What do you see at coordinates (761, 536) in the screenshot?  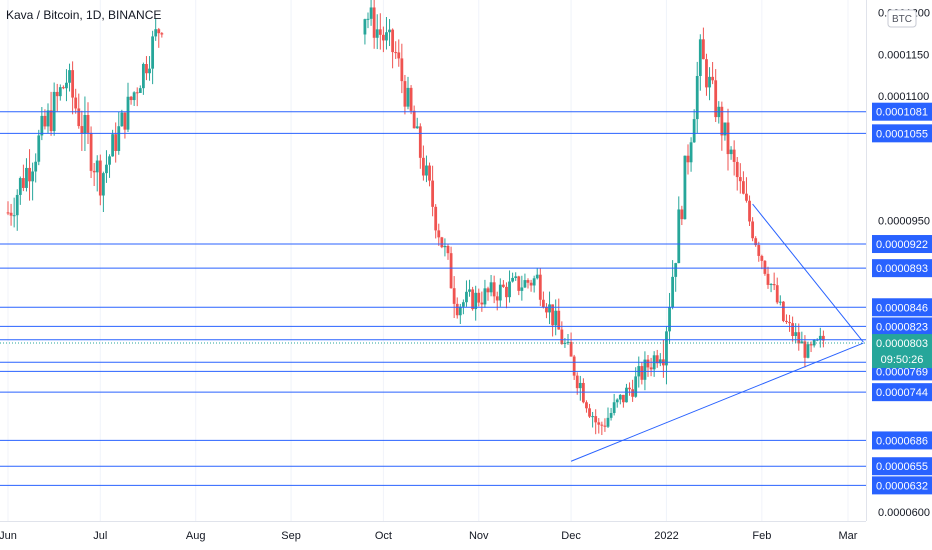 I see `time-tick-label: Feb` at bounding box center [761, 536].